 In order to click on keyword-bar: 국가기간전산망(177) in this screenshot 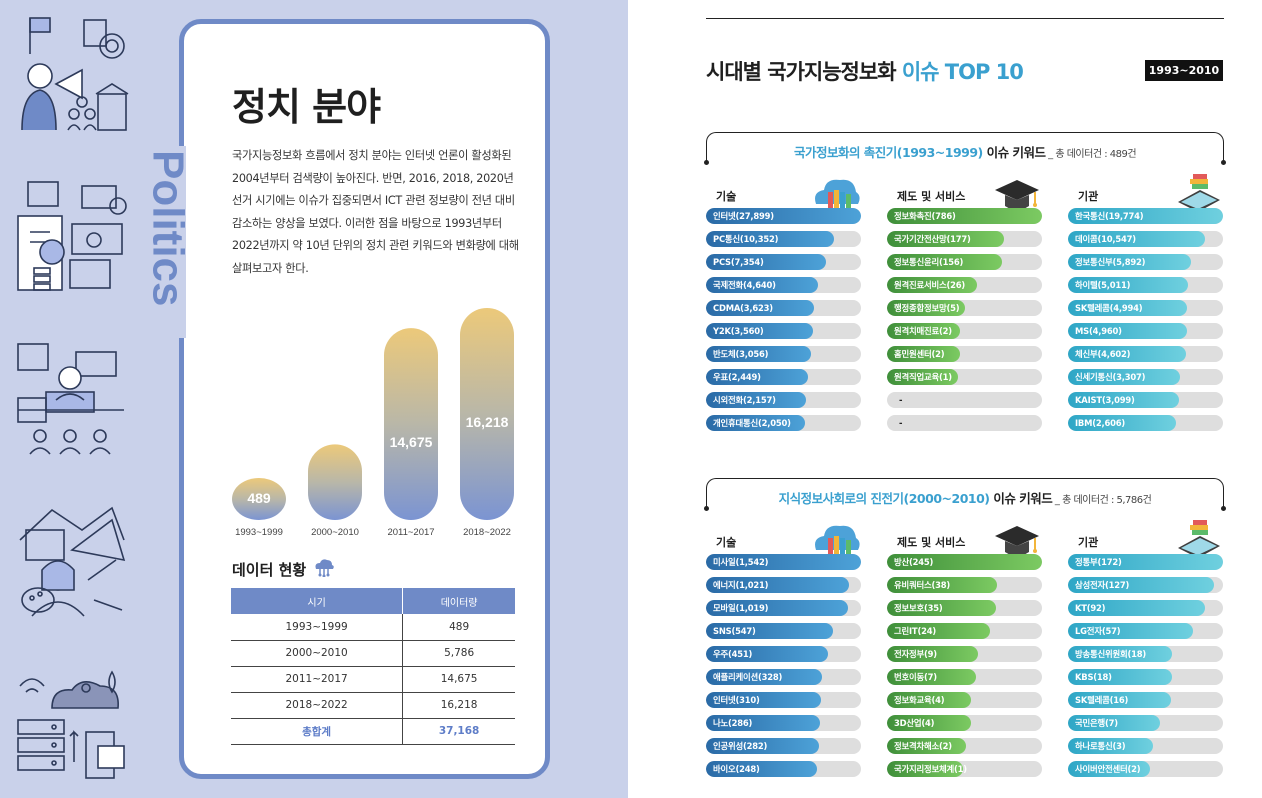, I will do `click(964, 239)`.